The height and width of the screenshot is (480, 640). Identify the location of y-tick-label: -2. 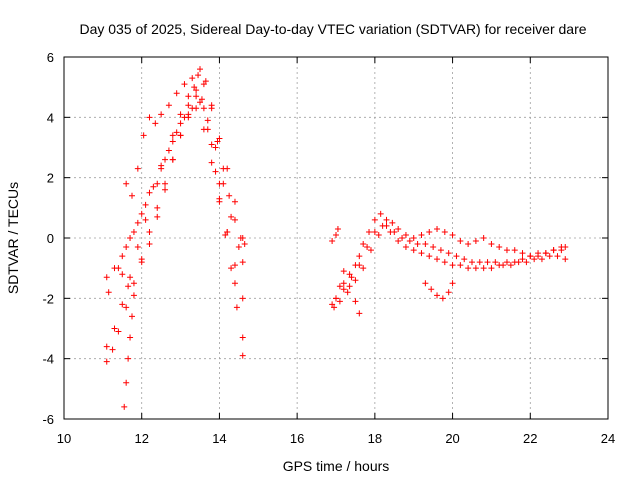
(48, 298).